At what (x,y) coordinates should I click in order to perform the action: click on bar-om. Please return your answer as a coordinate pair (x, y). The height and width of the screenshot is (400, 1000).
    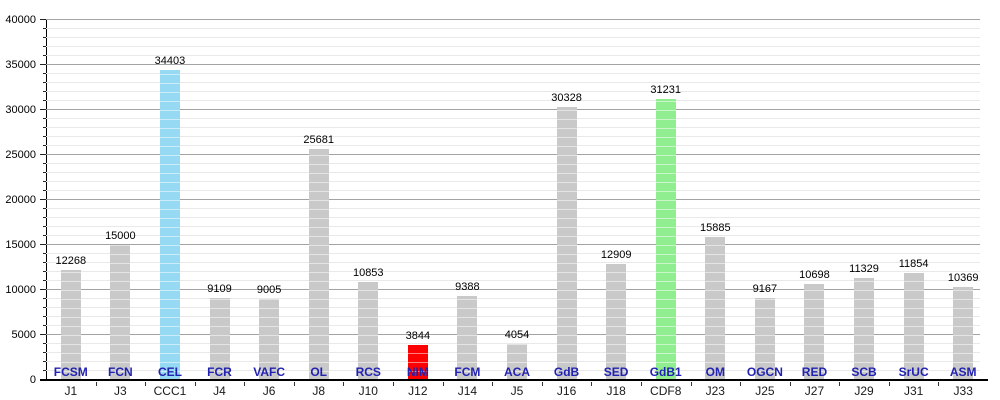
    Looking at the image, I should click on (715, 308).